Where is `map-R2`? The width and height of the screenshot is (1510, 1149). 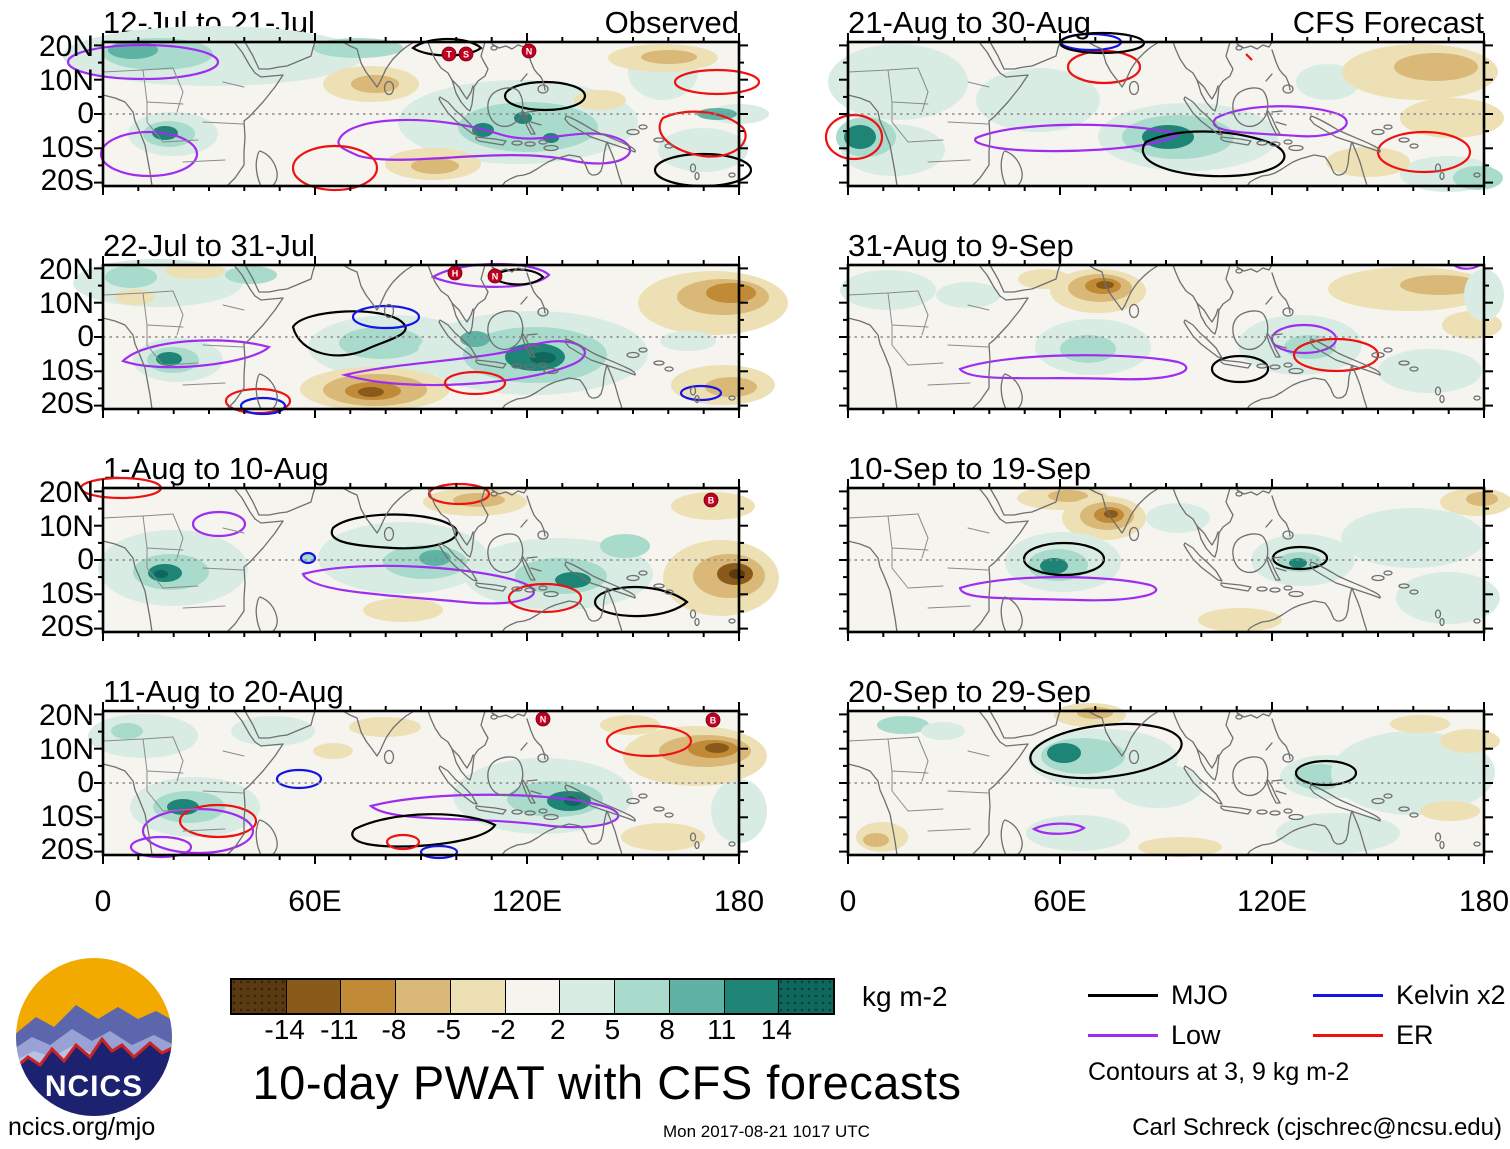 map-R2 is located at coordinates (1171, 337).